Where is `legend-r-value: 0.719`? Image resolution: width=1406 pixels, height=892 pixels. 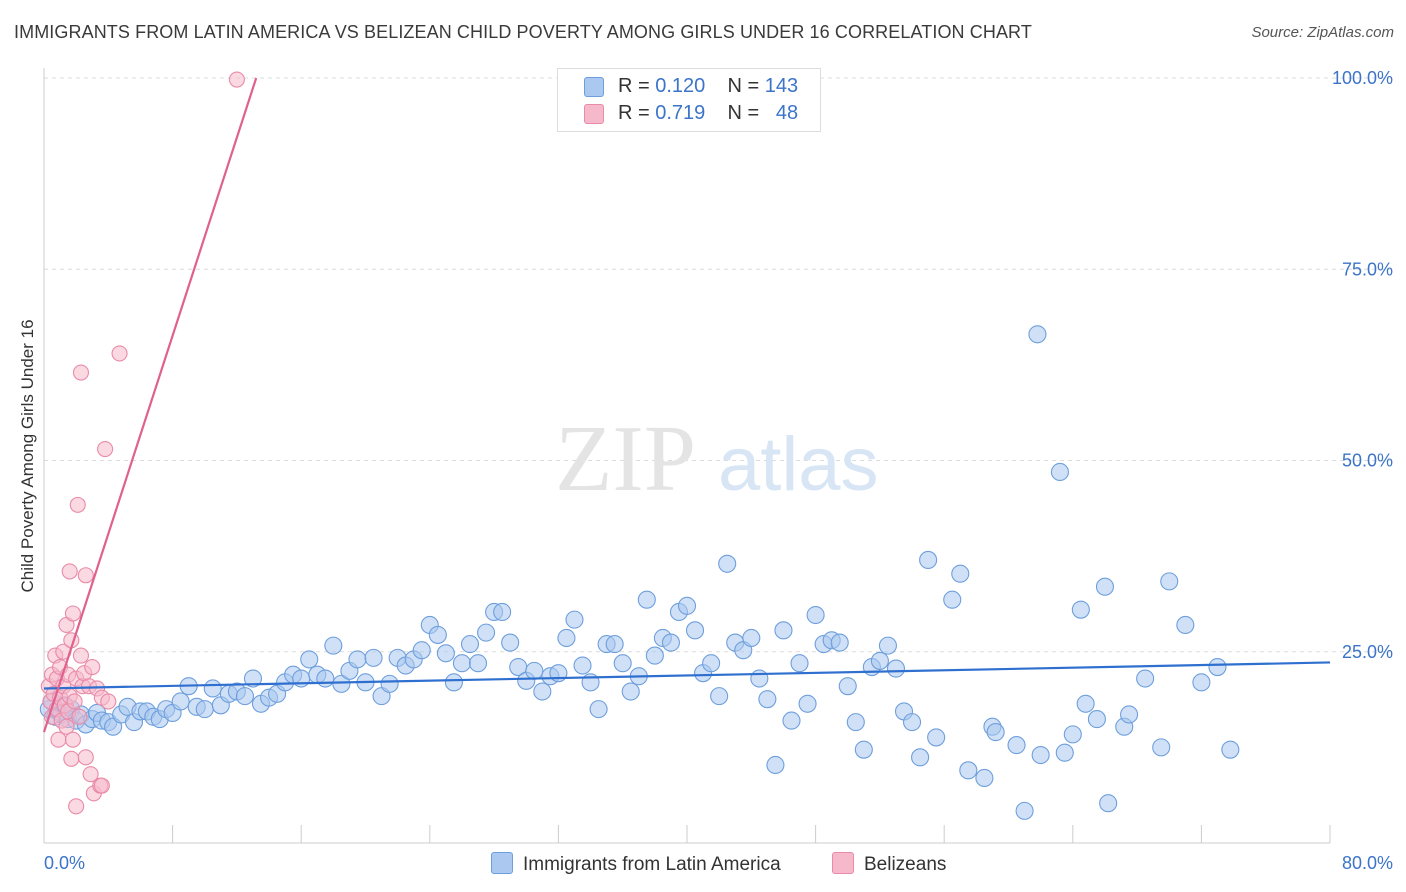 legend-r-value: 0.719 is located at coordinates (680, 113).